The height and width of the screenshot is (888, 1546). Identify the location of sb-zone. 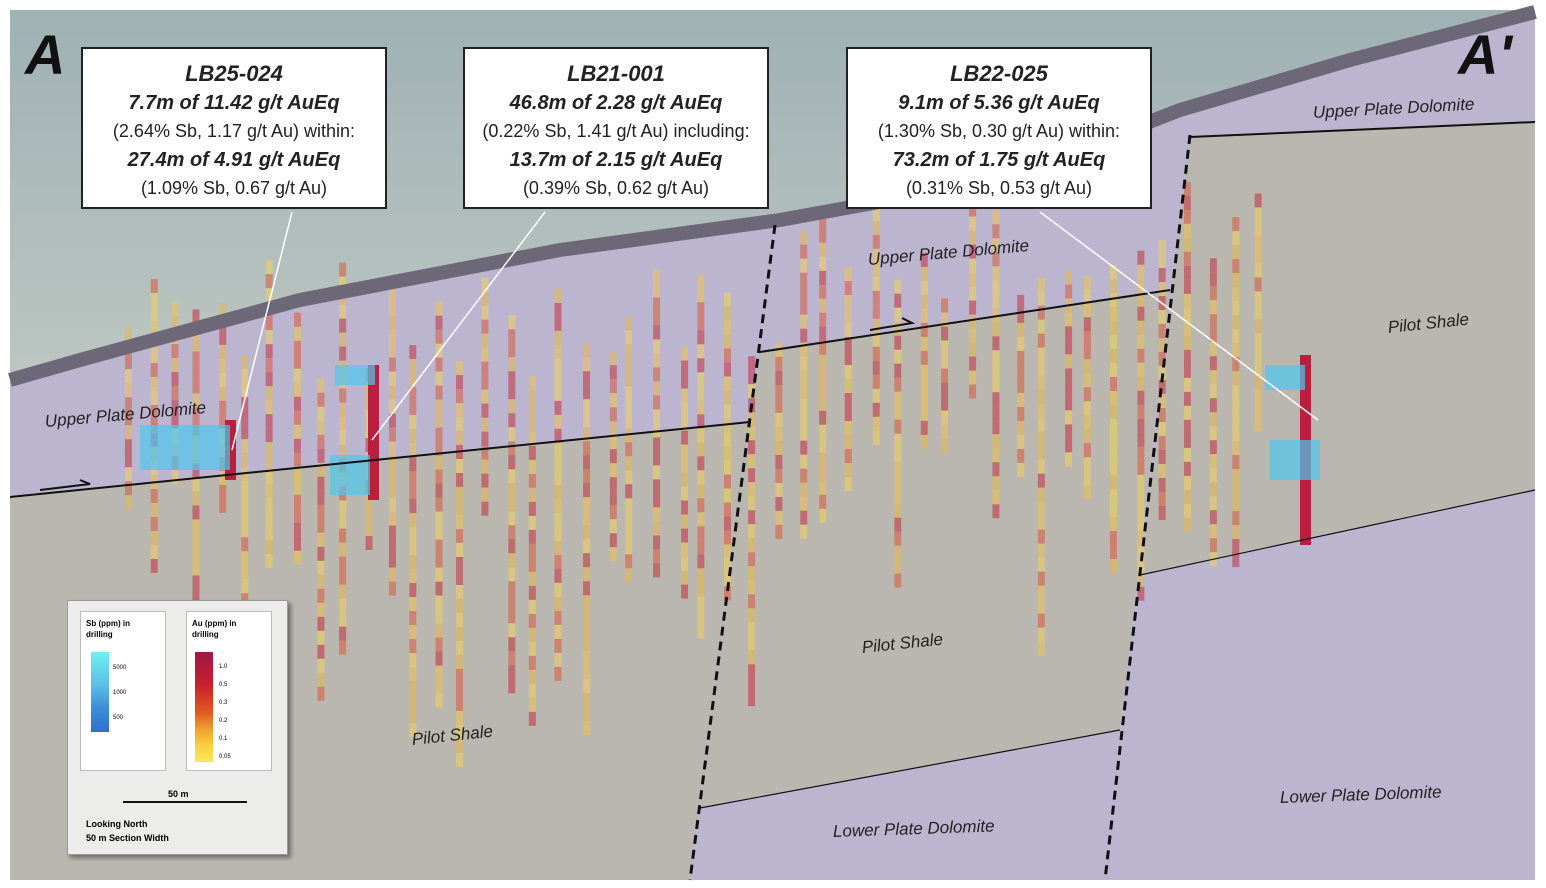
(1295, 460).